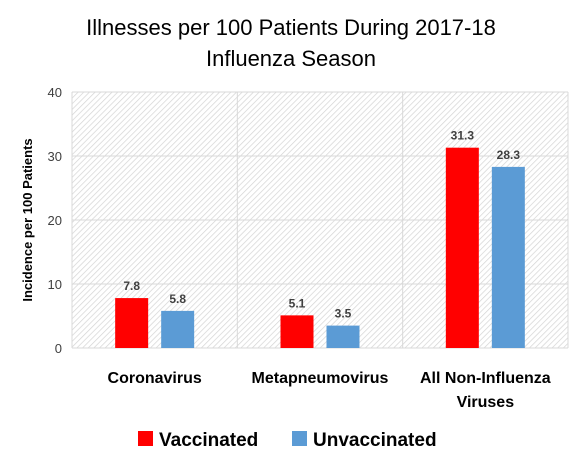  Describe the element at coordinates (155, 378) in the screenshot. I see `category-label: Coronavirus` at that location.